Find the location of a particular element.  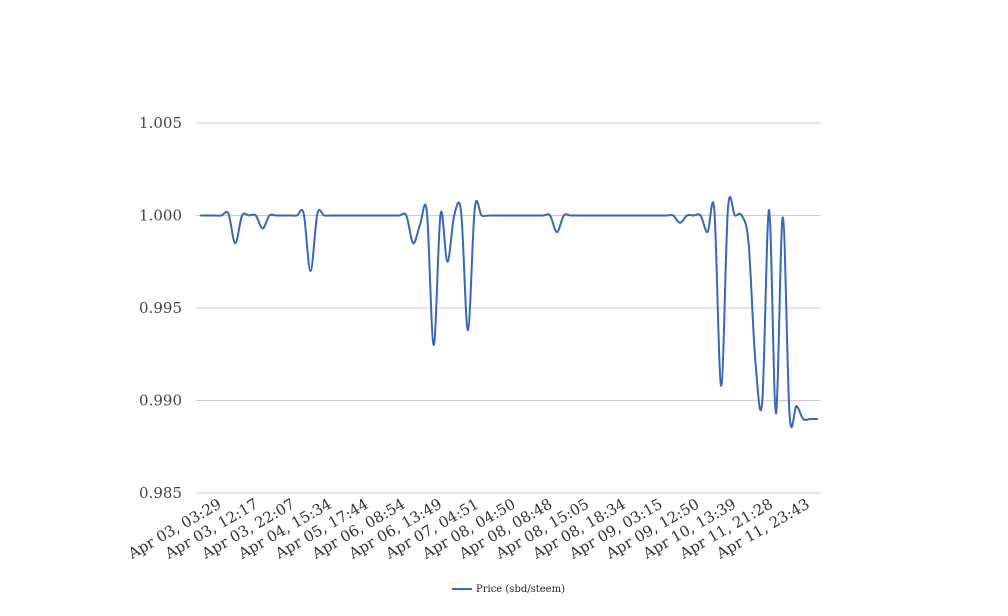

legend: Price (sbd/steem) is located at coordinates (508, 589).